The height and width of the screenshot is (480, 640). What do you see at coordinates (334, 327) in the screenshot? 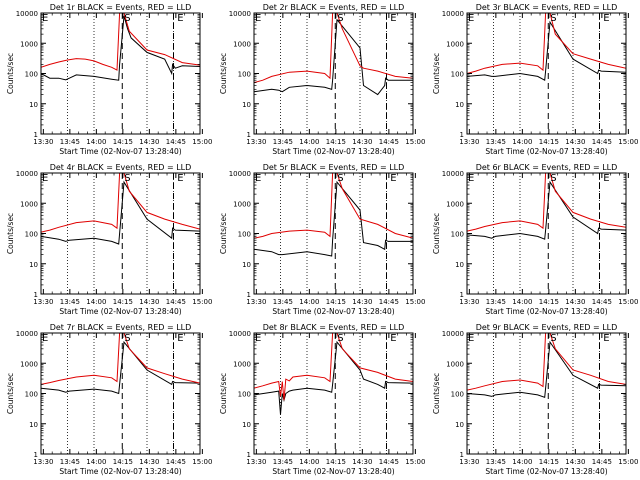
I see `chart-title: Det 8r BLACK = Events, RED = LLD` at bounding box center [334, 327].